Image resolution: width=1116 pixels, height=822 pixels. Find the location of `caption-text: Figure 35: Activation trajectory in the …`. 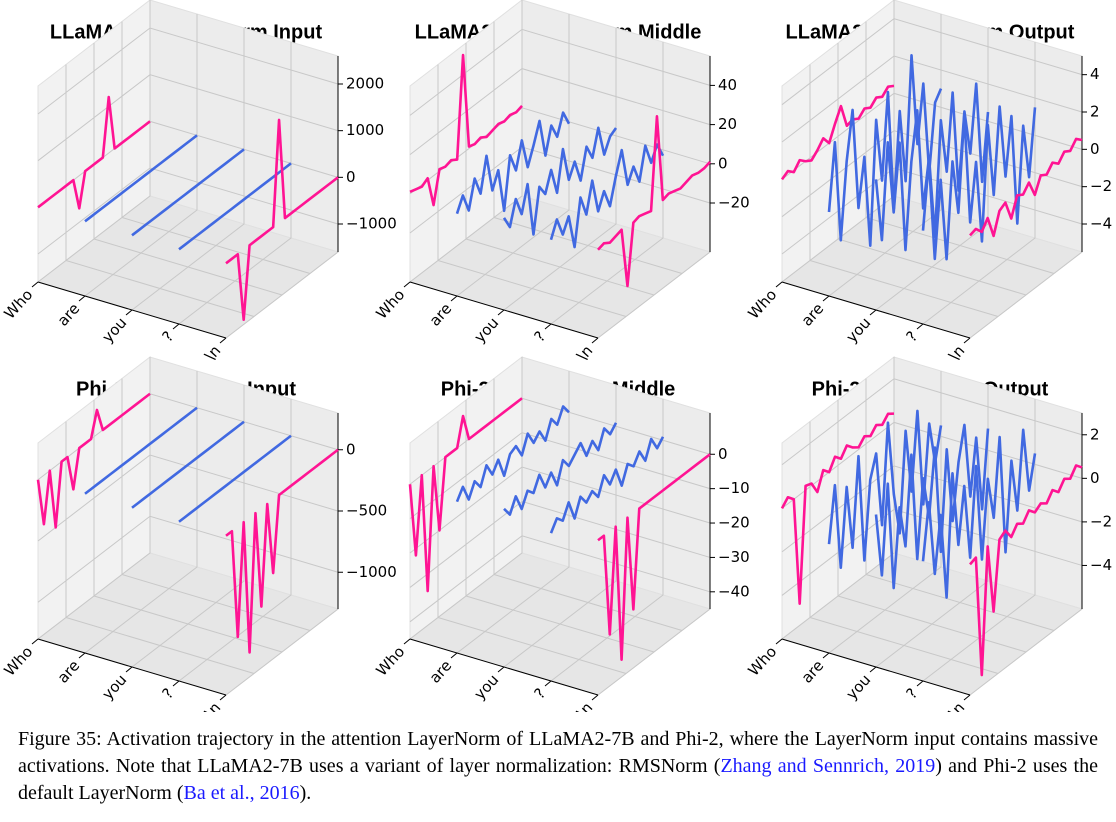

caption-text: Figure 35: Activation trajectory in the … is located at coordinates (558, 752).